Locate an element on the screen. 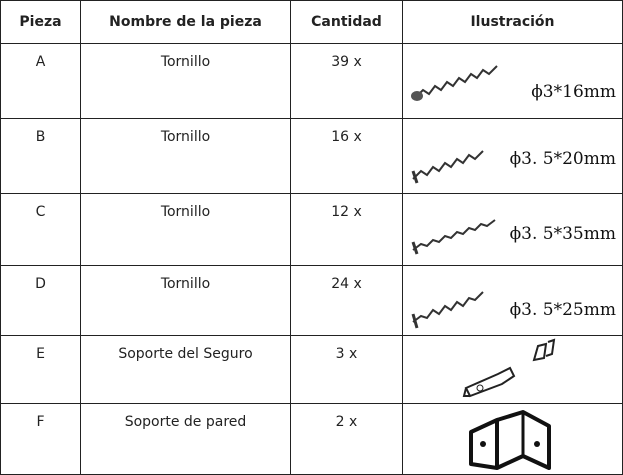 This screenshot has width=623, height=475. row: E Soporte del Seguro 3 x is located at coordinates (311, 369).